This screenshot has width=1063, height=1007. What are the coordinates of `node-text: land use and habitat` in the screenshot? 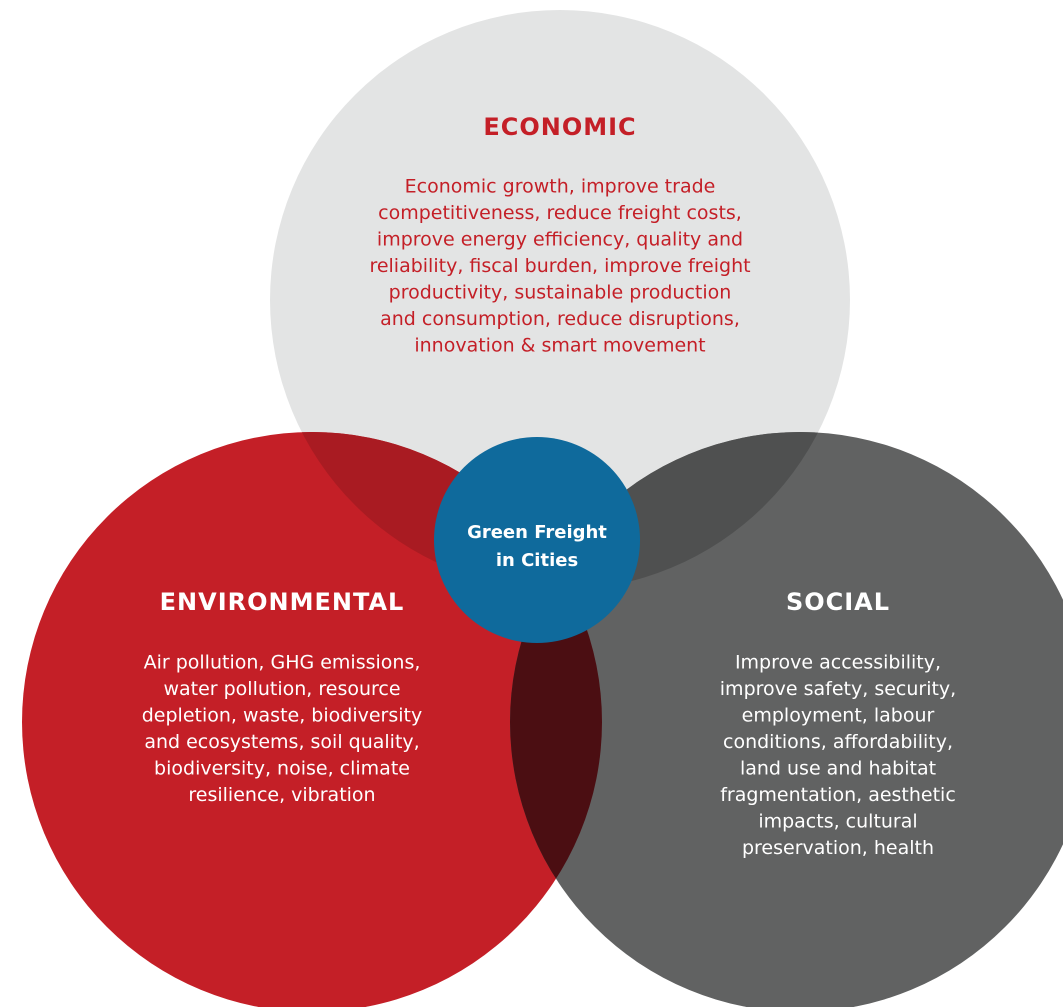 It's located at (838, 769).